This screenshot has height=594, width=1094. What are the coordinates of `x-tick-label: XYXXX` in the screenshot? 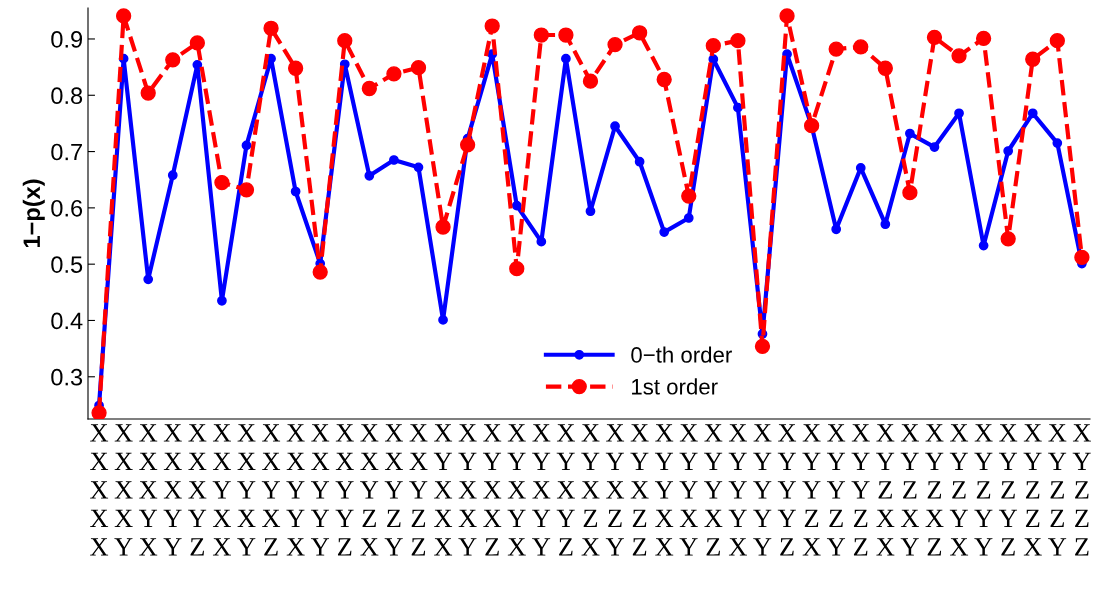 It's located at (443, 490).